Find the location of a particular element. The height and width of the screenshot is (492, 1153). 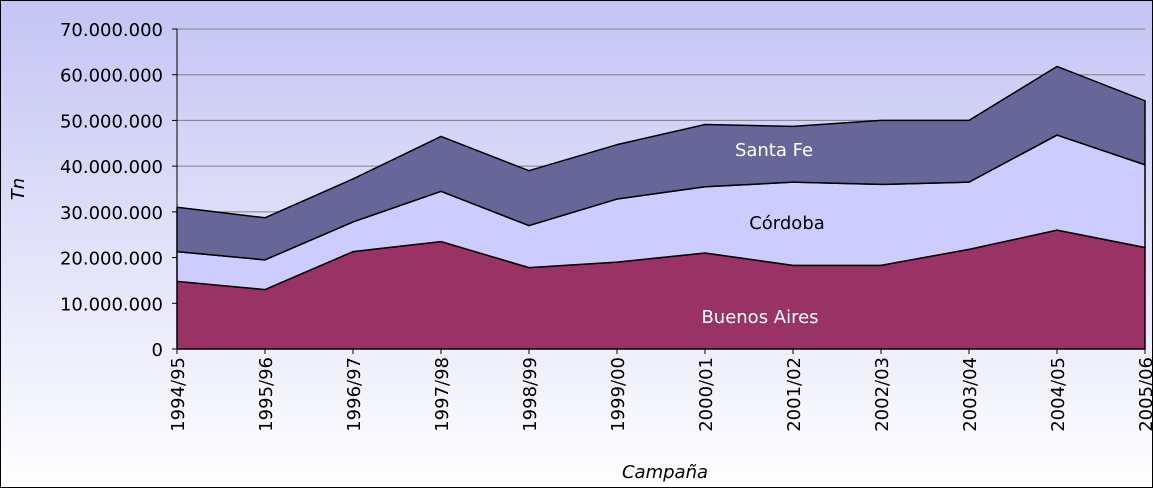

series-label: Buenos Aires is located at coordinates (759, 317).